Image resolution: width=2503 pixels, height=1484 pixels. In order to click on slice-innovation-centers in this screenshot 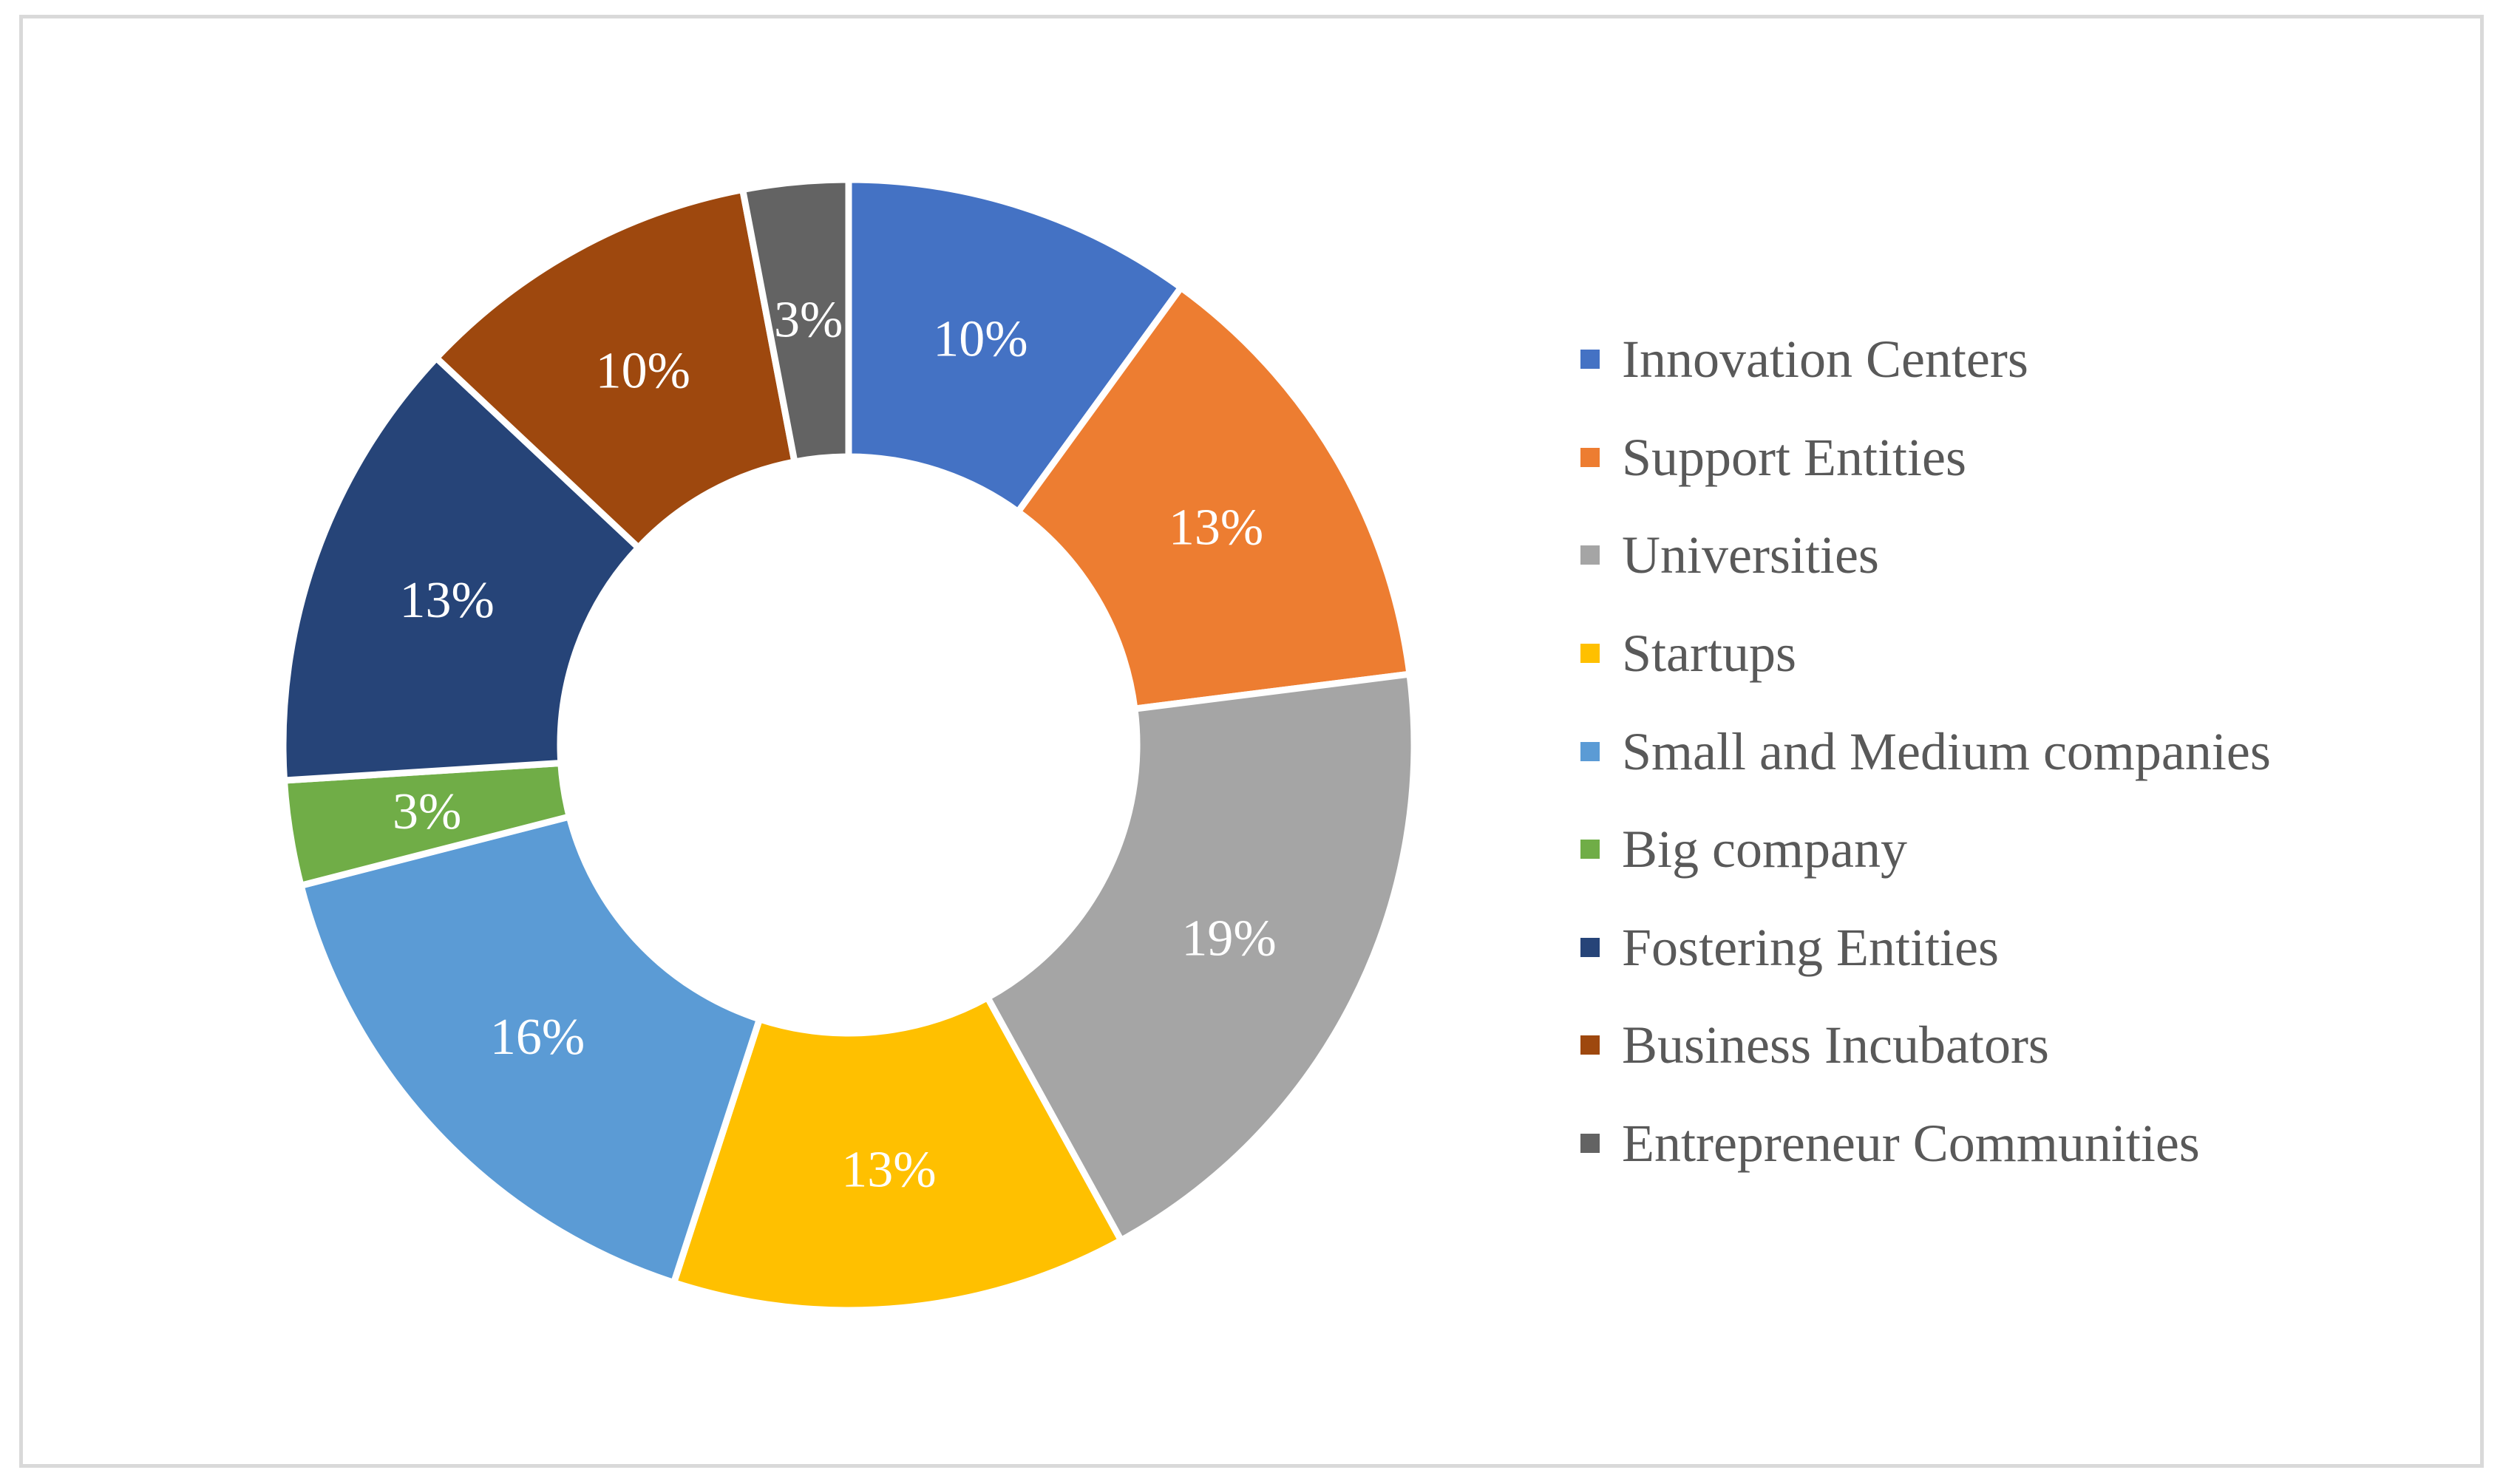, I will do `click(1015, 345)`.